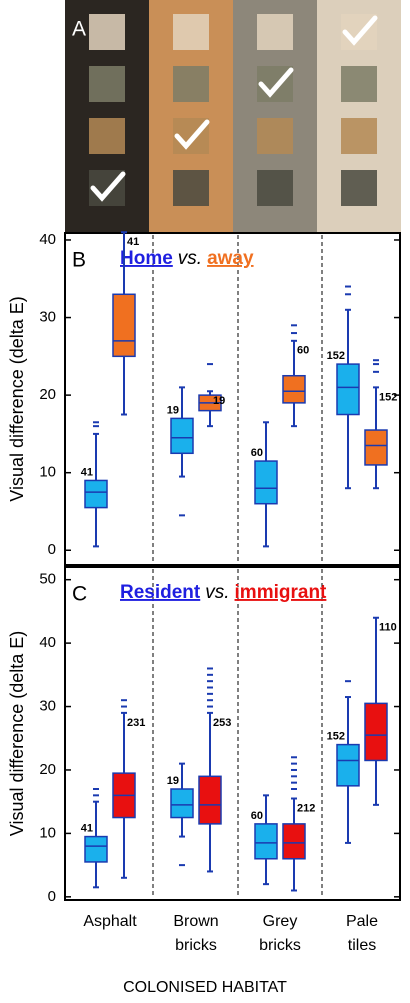  Describe the element at coordinates (160, 592) in the screenshot. I see `title-series: Resident` at that location.